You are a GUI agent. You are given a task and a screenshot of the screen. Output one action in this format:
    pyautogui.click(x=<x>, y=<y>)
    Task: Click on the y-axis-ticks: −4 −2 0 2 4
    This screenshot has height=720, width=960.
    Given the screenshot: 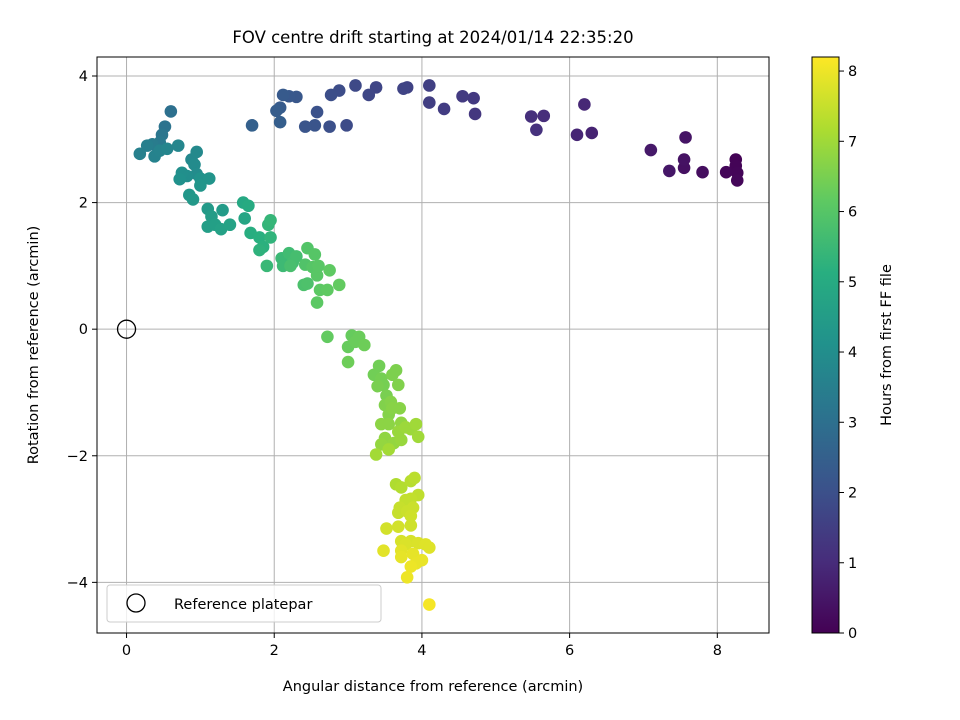 What is the action you would take?
    pyautogui.click(x=82, y=330)
    